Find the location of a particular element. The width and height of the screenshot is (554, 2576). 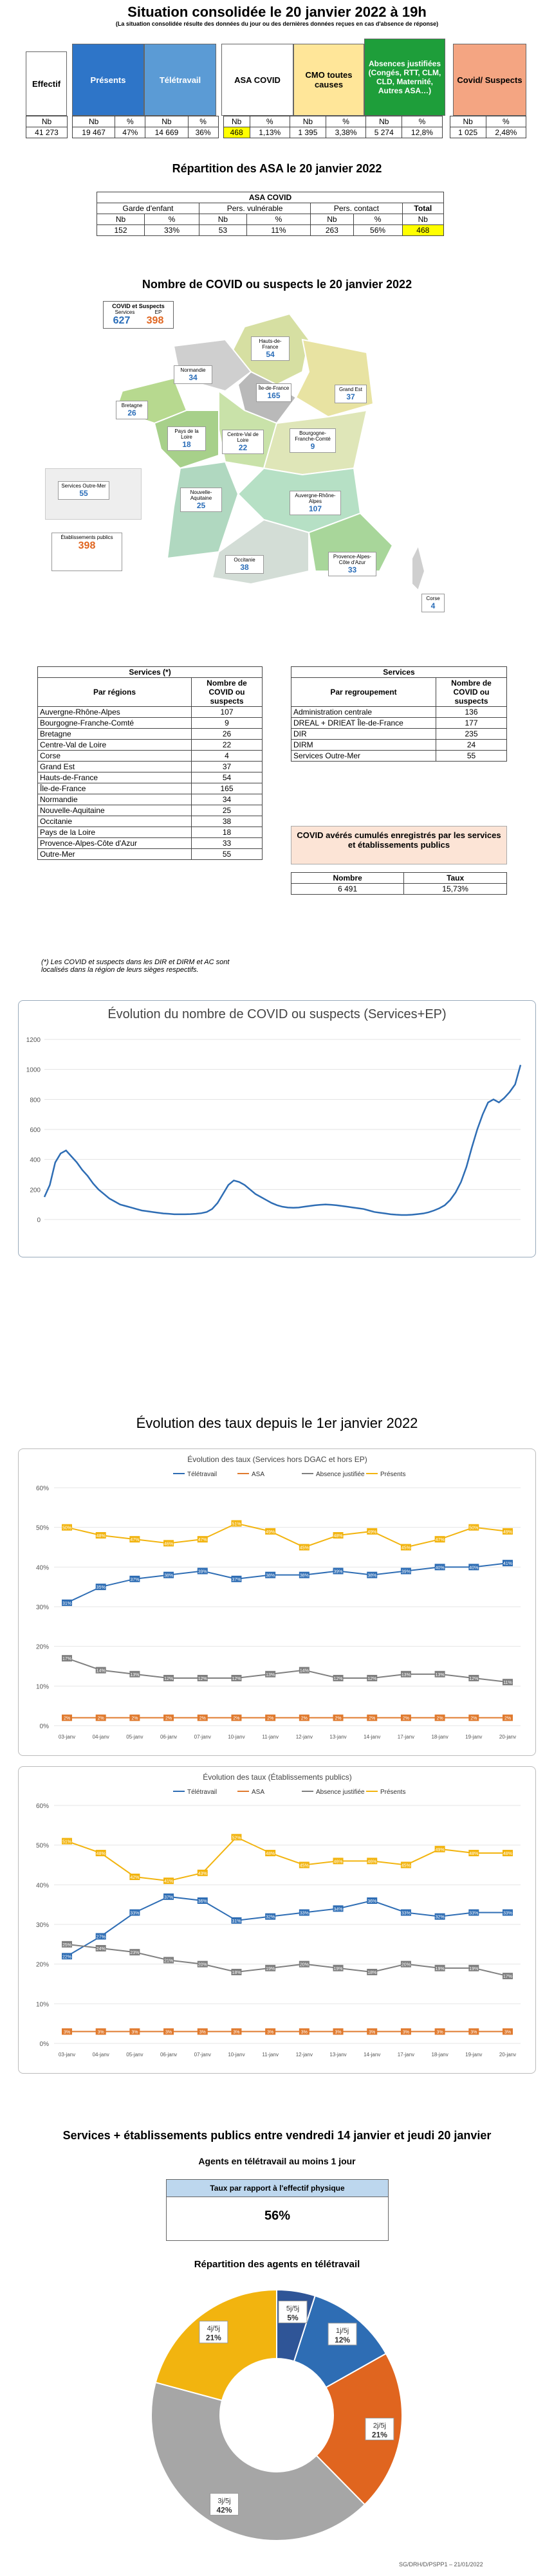

data-label: 42% is located at coordinates (135, 1878).